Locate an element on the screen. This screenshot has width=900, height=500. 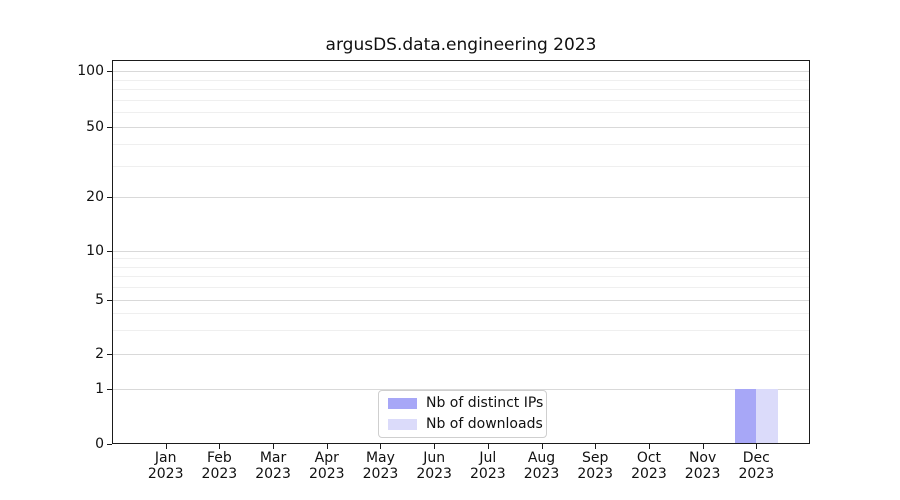
x-tick-label: Jan 2023 is located at coordinates (166, 466).